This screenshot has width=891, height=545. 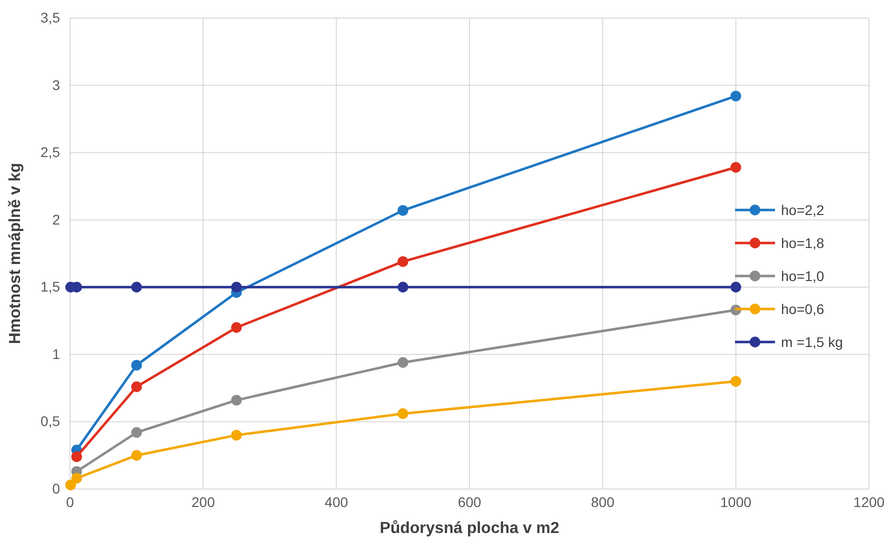 I want to click on x-tick-label: 1000, so click(x=736, y=502).